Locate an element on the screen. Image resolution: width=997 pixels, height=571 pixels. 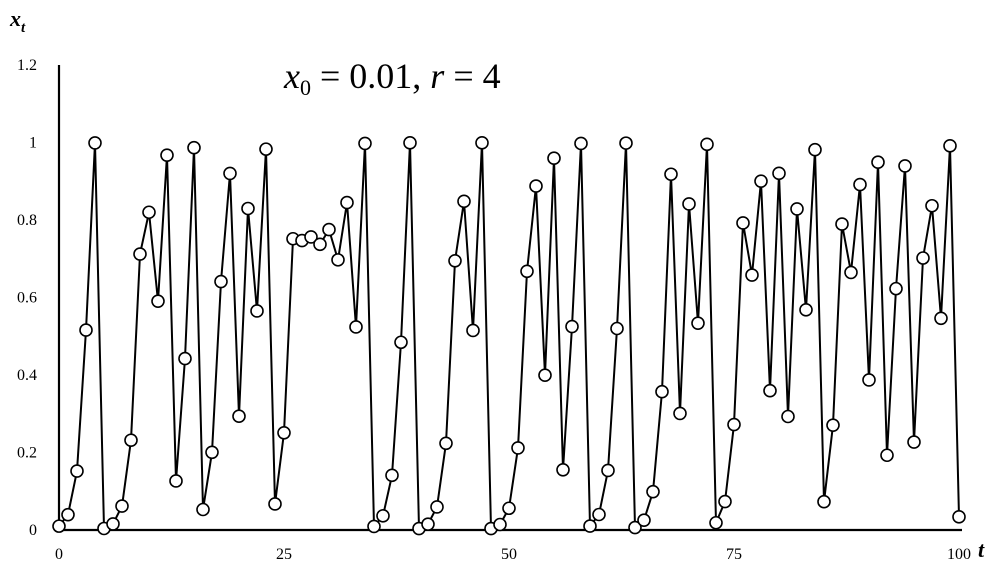
annotation-r-var: r is located at coordinates (437, 76).